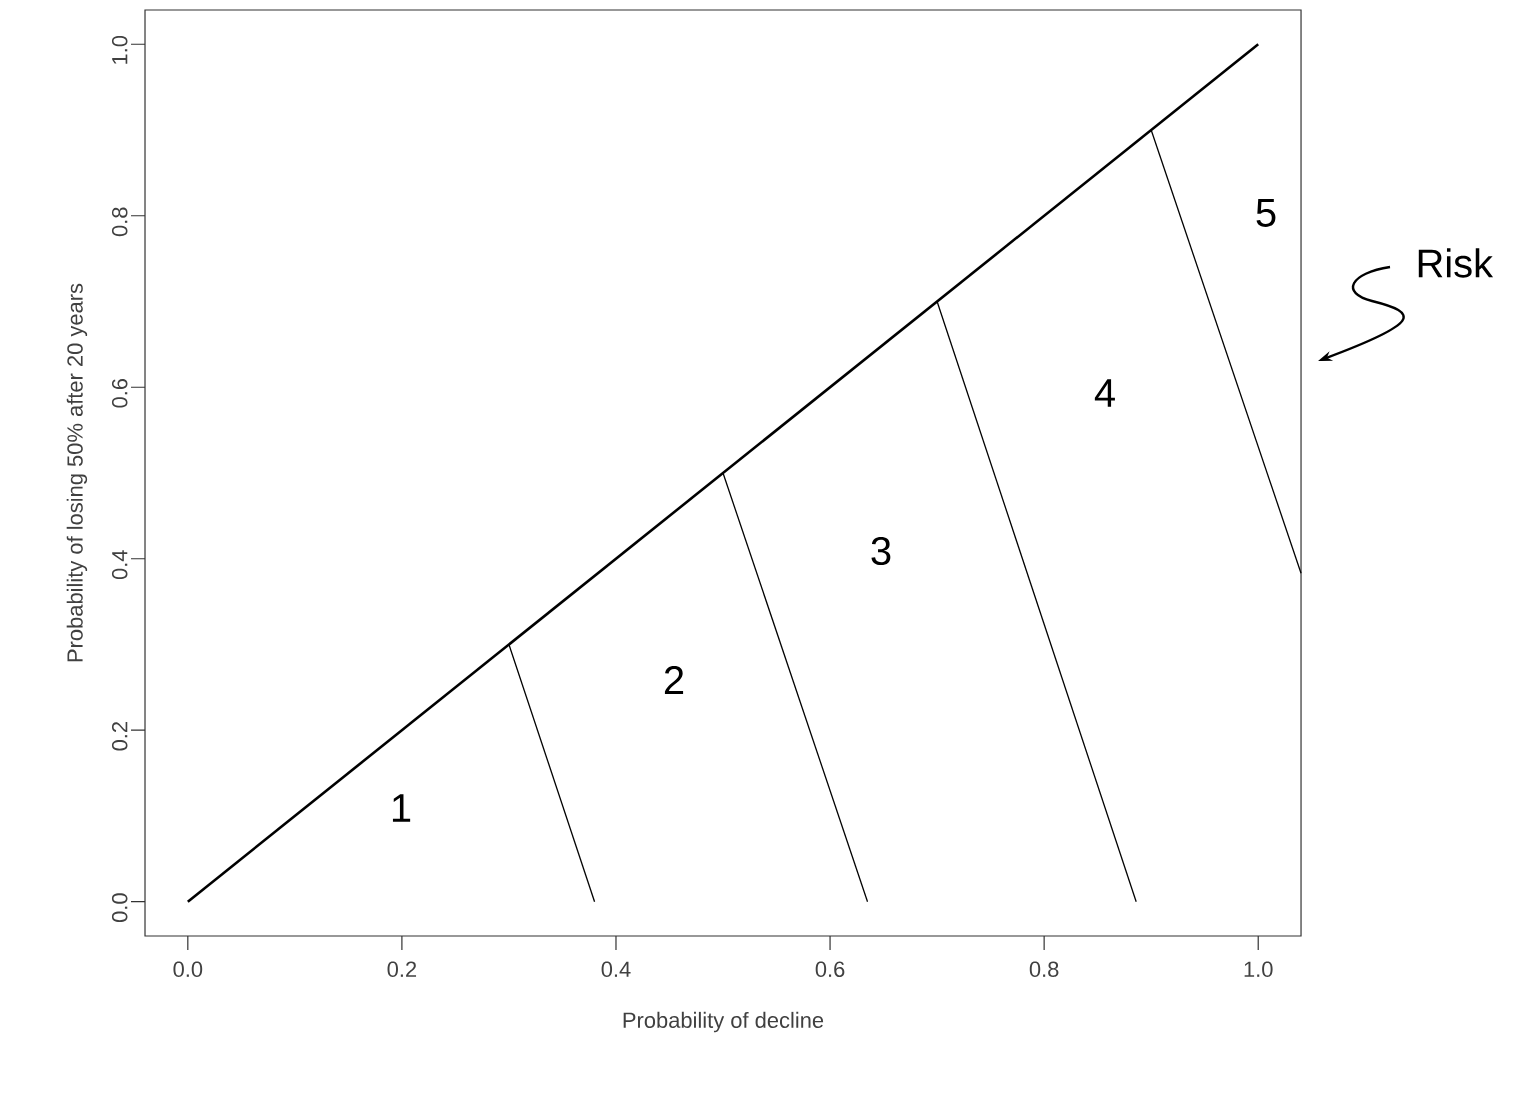 The image size is (1531, 1113). What do you see at coordinates (881, 551) in the screenshot?
I see `annotation: 3` at bounding box center [881, 551].